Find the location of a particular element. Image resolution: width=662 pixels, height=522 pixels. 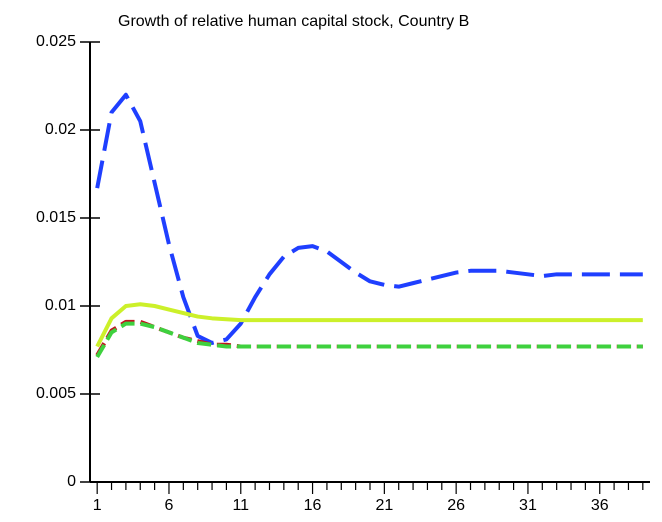

x-tick-label: 31 is located at coordinates (528, 505).